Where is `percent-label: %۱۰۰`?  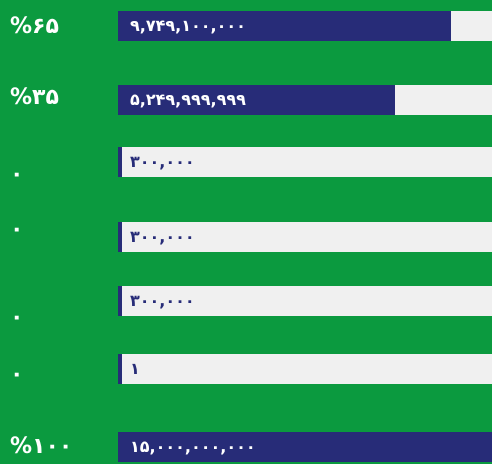 percent-label: %۱۰۰ is located at coordinates (41, 446).